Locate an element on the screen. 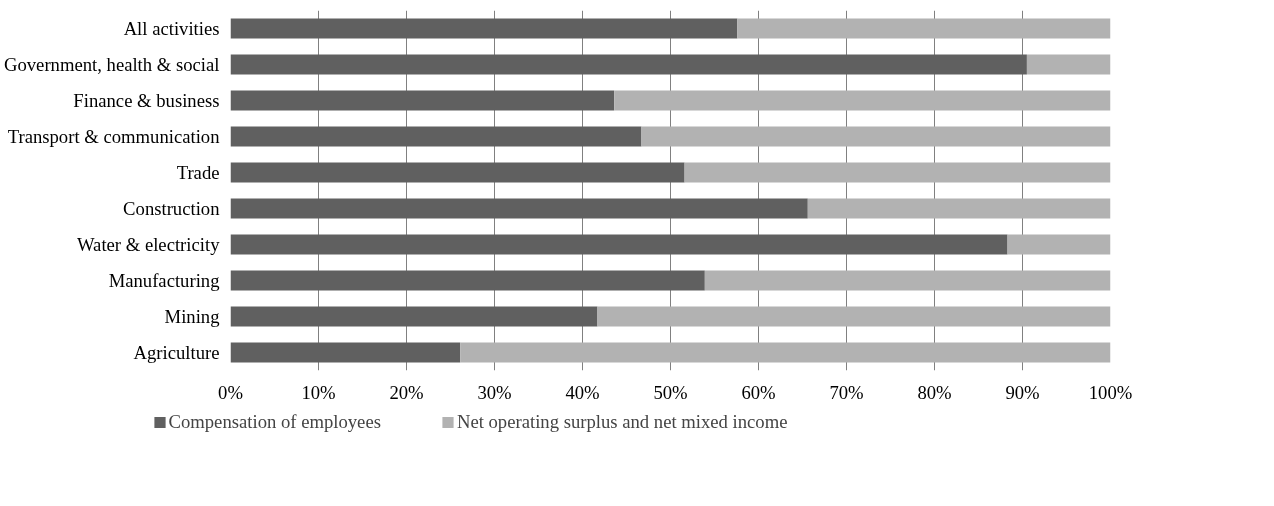 This screenshot has width=1274, height=506. x-tick-label: 10% is located at coordinates (318, 392).